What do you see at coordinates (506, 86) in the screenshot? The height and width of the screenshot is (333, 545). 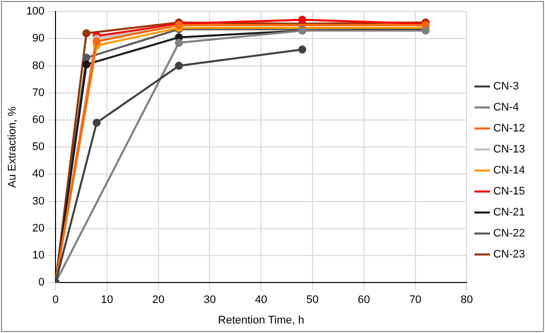 I see `legend-label: CN-3` at bounding box center [506, 86].